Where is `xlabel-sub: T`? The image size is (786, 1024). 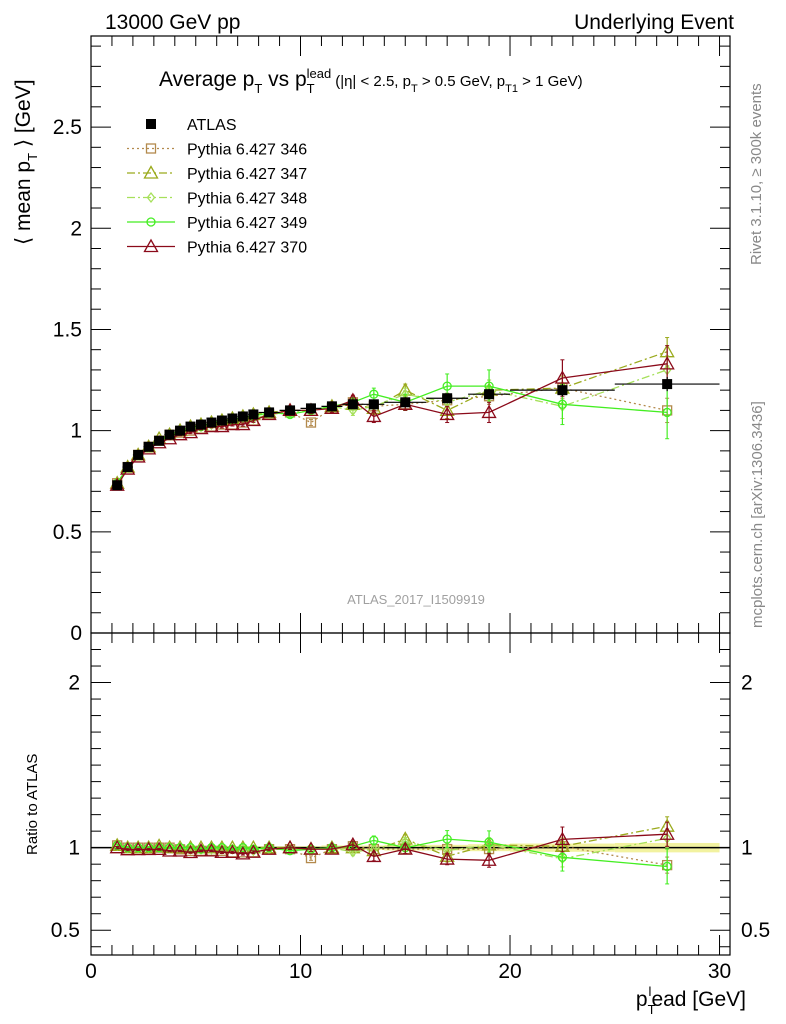
xlabel-sub: T is located at coordinates (652, 1009).